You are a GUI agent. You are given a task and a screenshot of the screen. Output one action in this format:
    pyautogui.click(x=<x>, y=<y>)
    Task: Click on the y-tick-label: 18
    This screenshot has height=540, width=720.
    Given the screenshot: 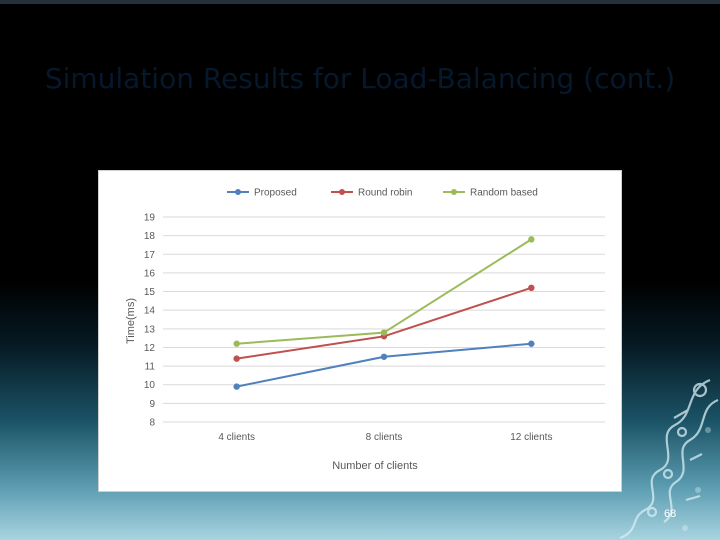 What is the action you would take?
    pyautogui.click(x=150, y=236)
    